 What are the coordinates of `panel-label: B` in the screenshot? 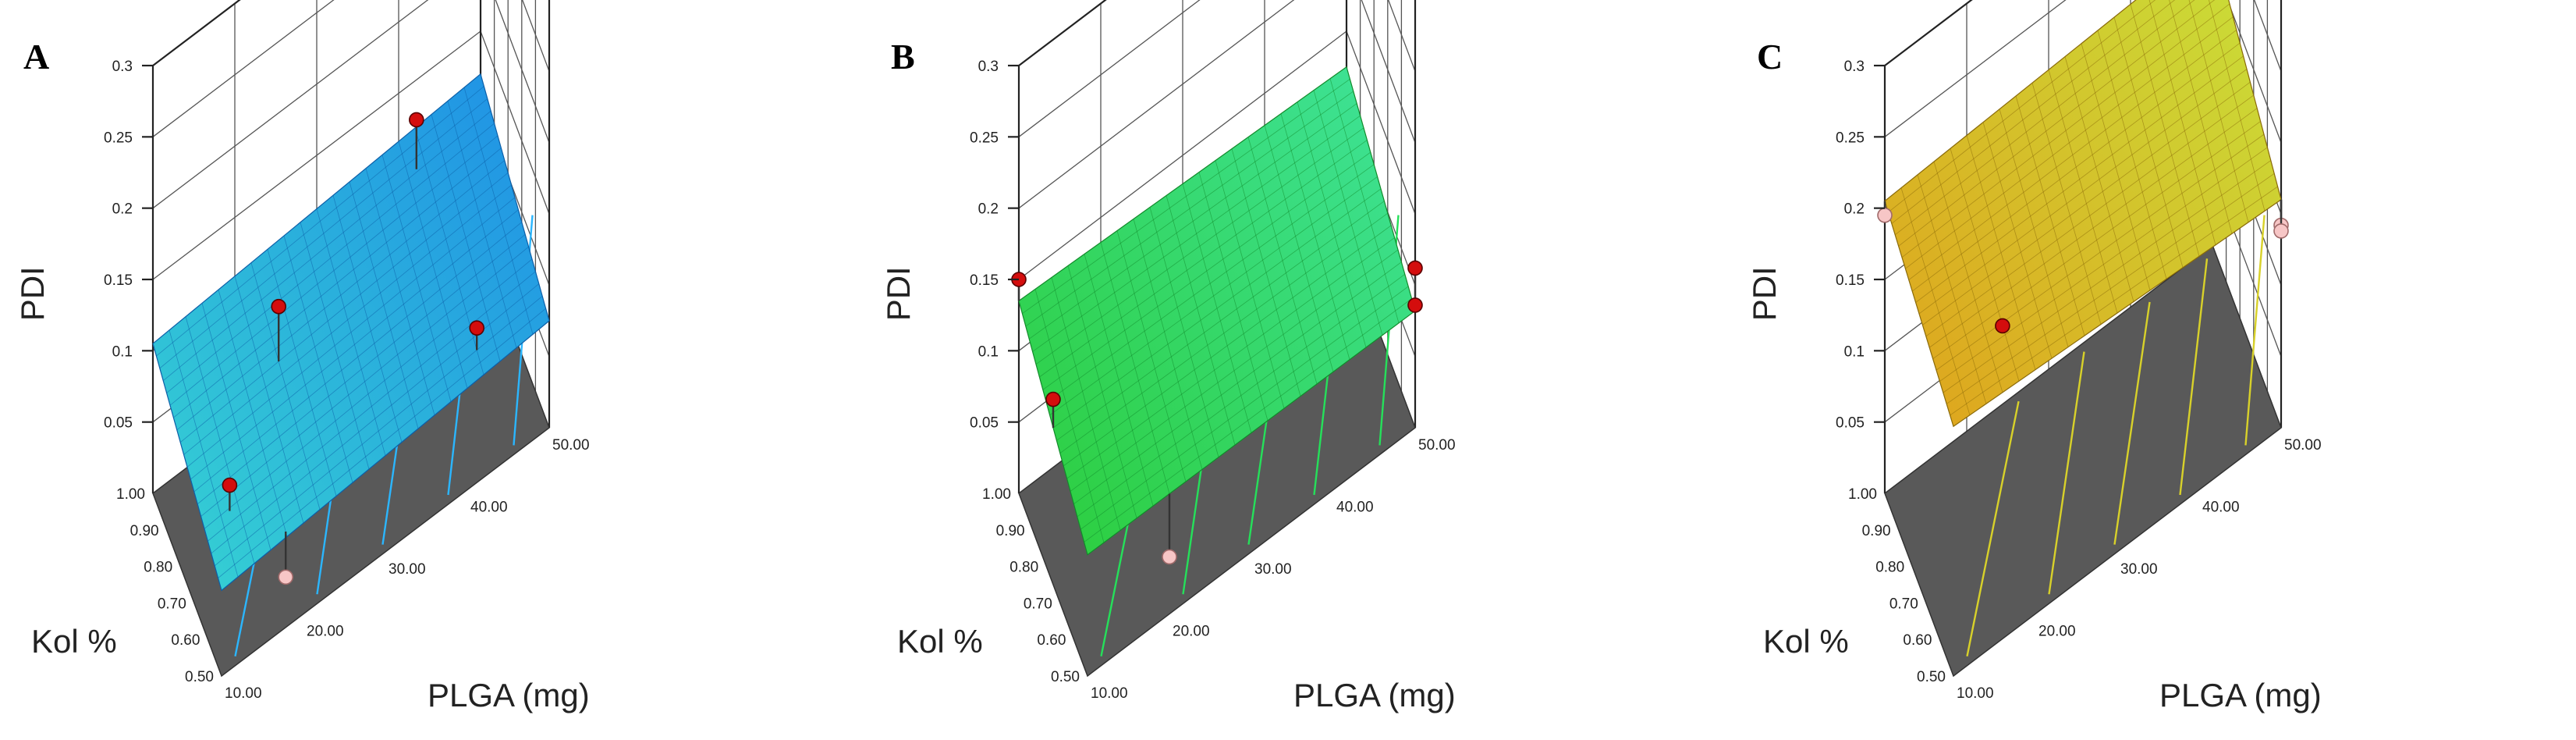 It's located at (903, 56).